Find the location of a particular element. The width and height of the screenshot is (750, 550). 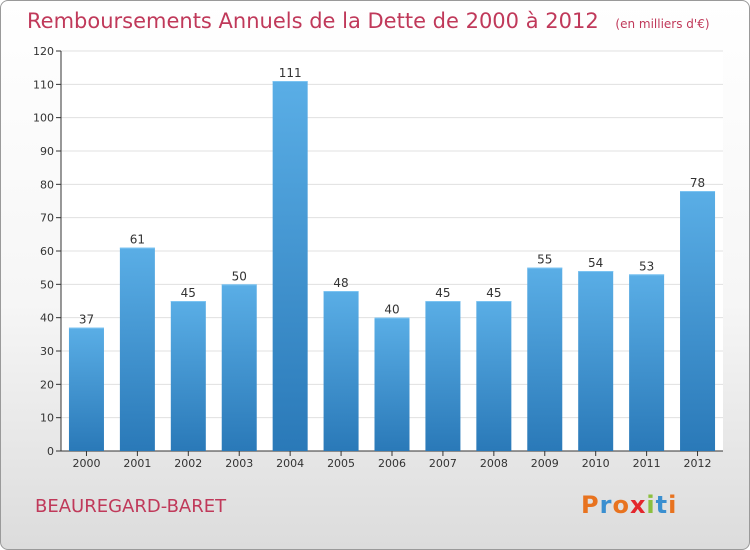

bar-value-label: 111 is located at coordinates (290, 73).